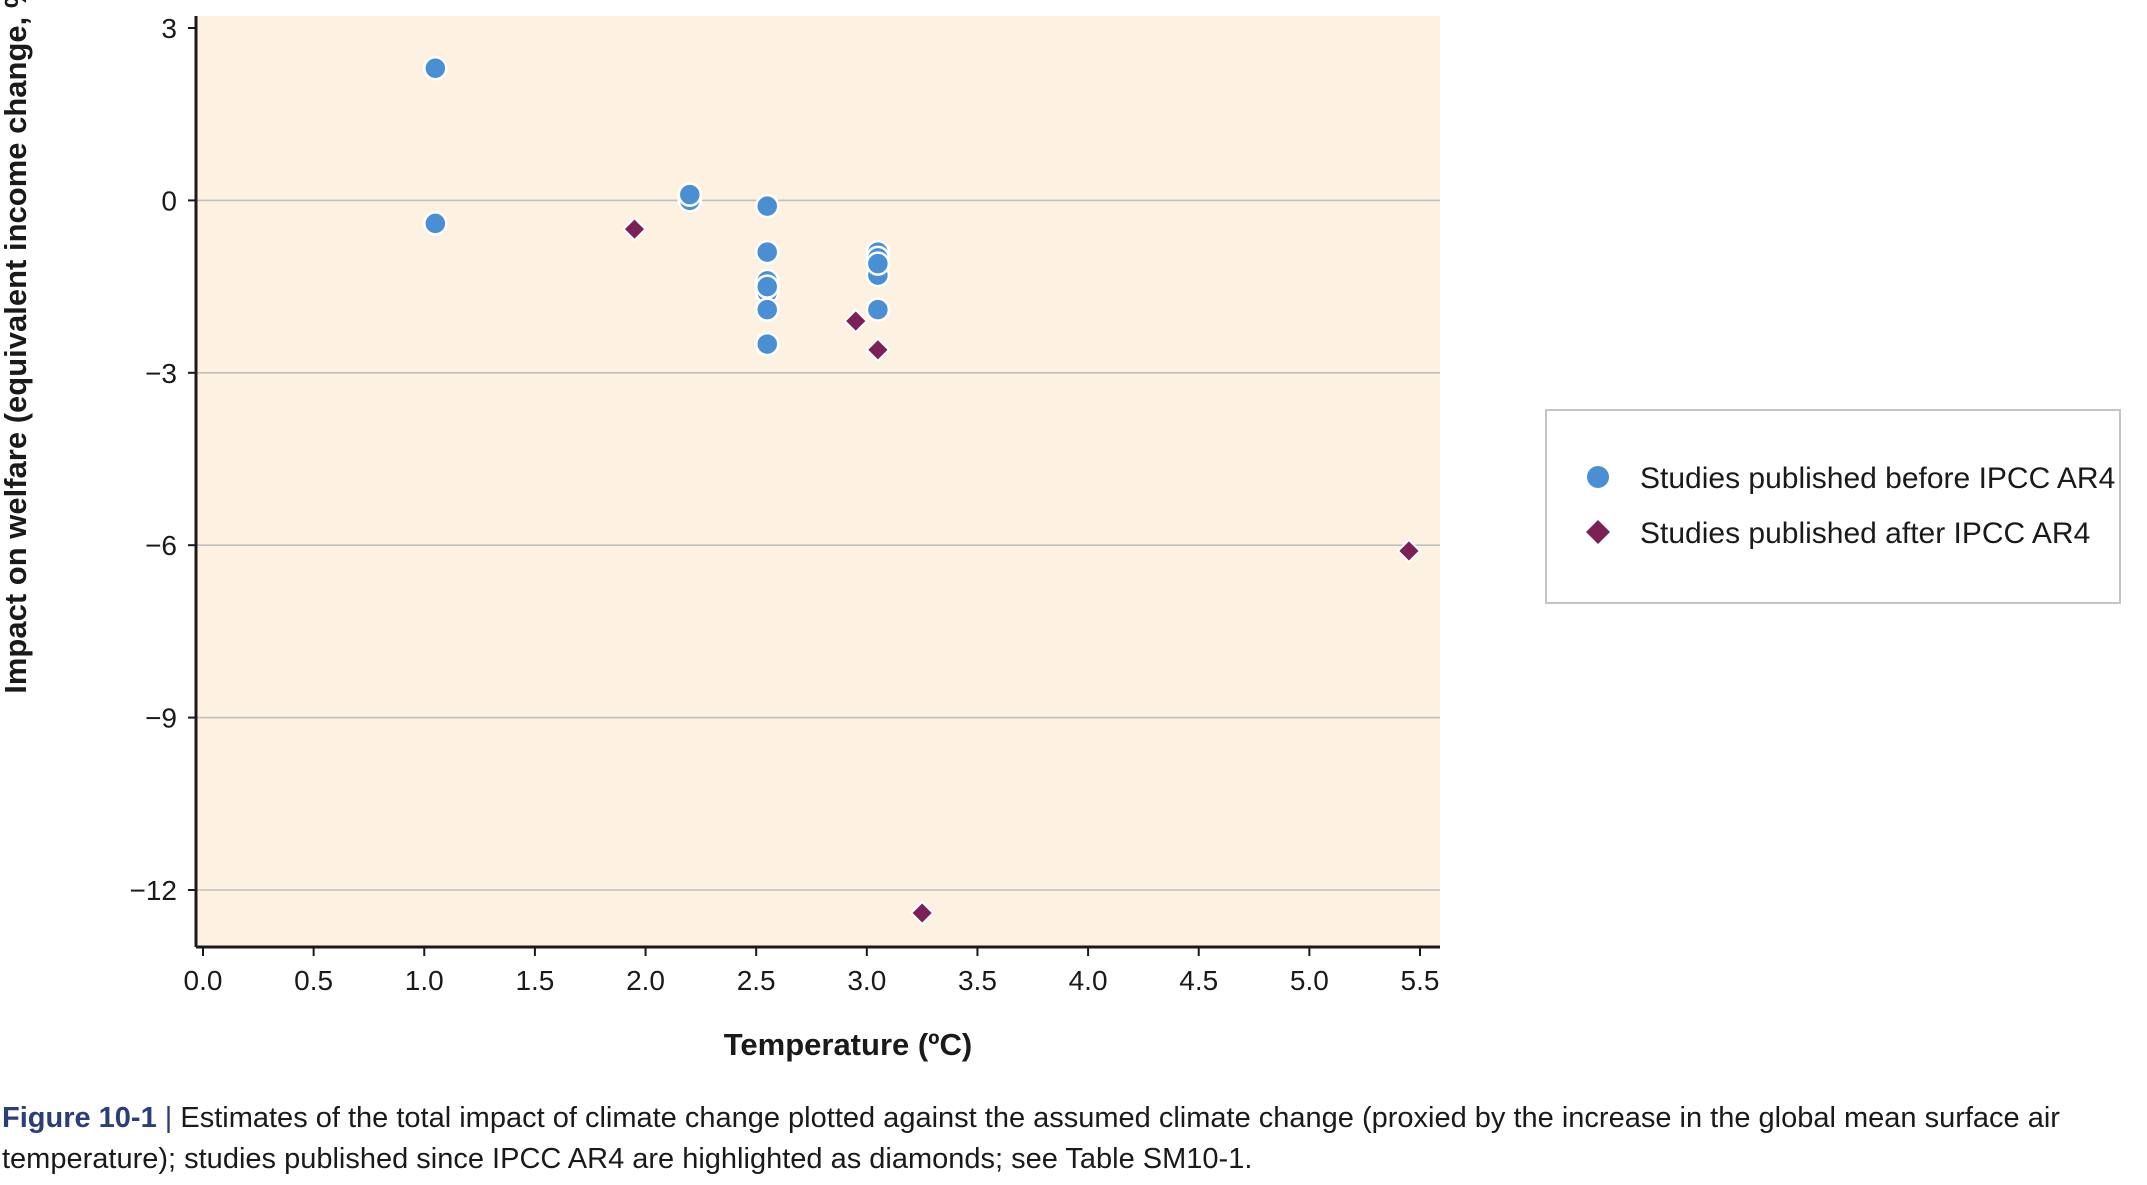  I want to click on x-tick-label: 5.5, so click(1420, 980).